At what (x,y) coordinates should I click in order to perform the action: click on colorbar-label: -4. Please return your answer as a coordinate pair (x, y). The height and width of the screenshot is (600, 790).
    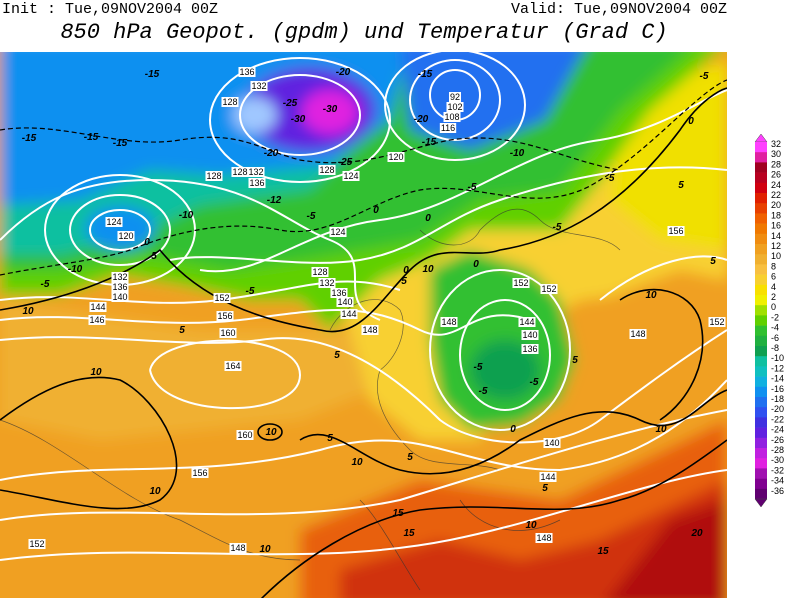
    Looking at the image, I should click on (775, 328).